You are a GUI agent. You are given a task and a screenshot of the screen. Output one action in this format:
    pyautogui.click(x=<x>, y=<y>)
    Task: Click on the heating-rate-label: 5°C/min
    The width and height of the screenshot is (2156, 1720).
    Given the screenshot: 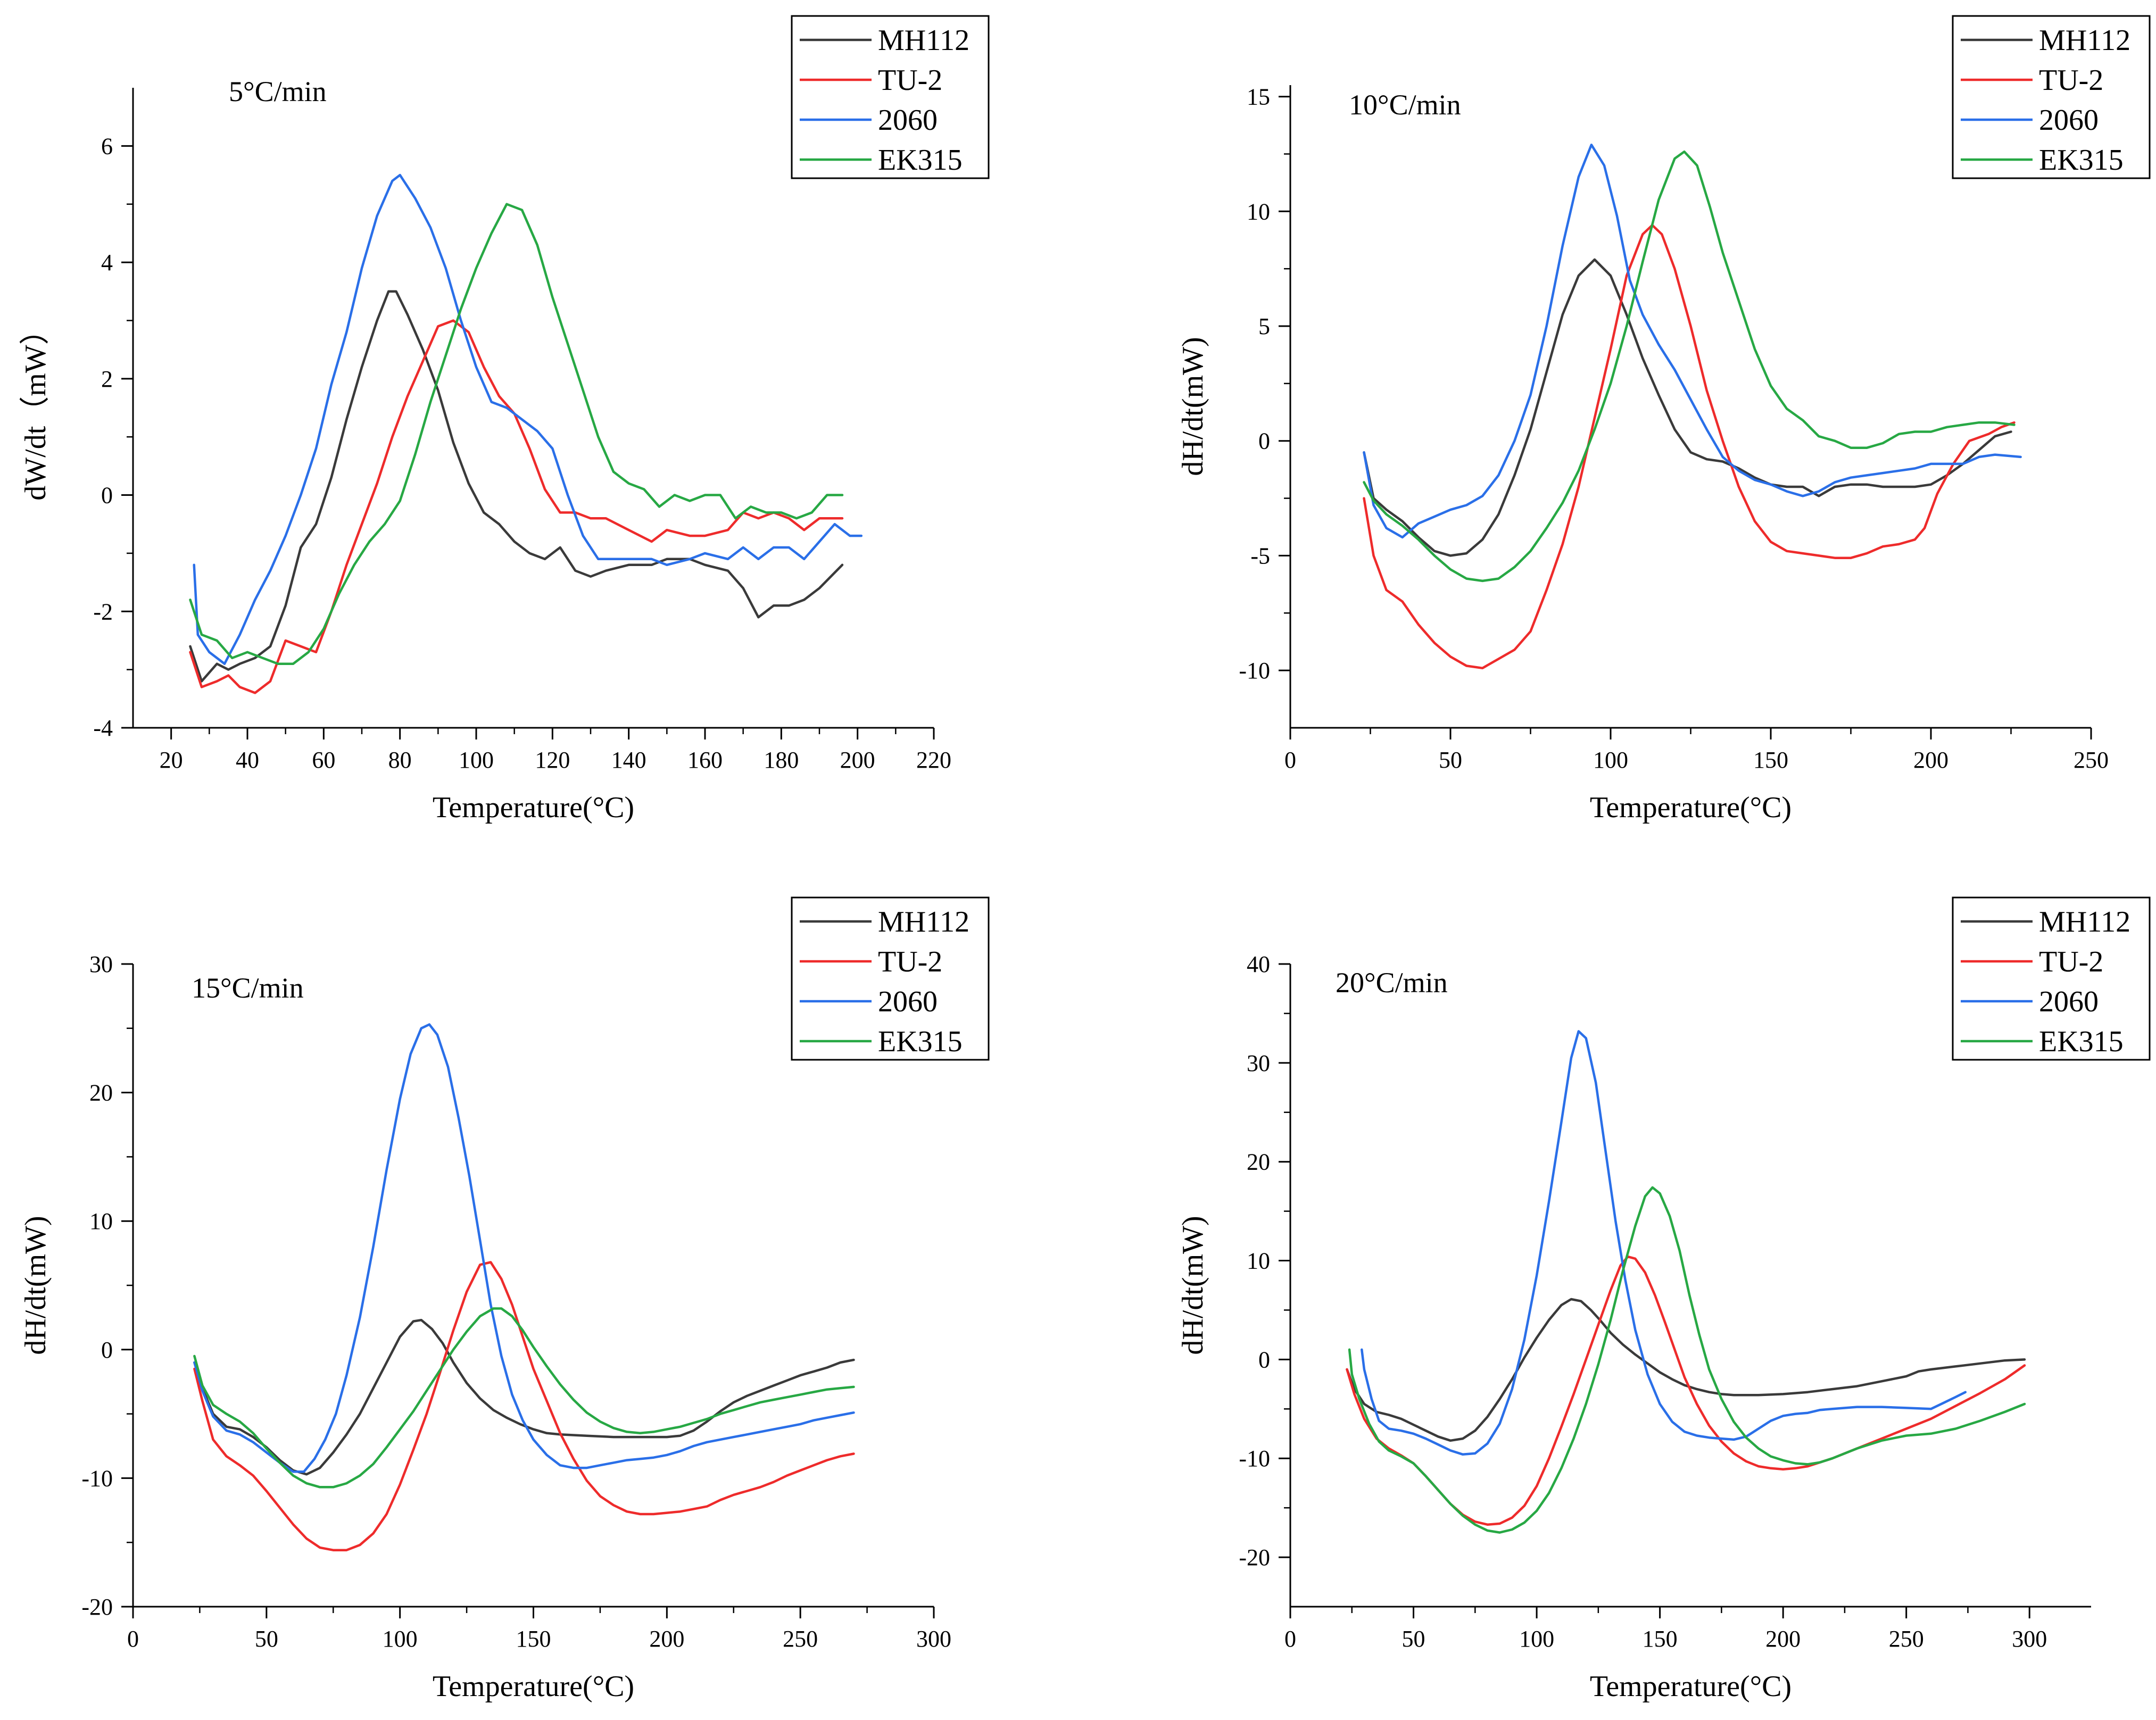 What is the action you would take?
    pyautogui.click(x=278, y=91)
    